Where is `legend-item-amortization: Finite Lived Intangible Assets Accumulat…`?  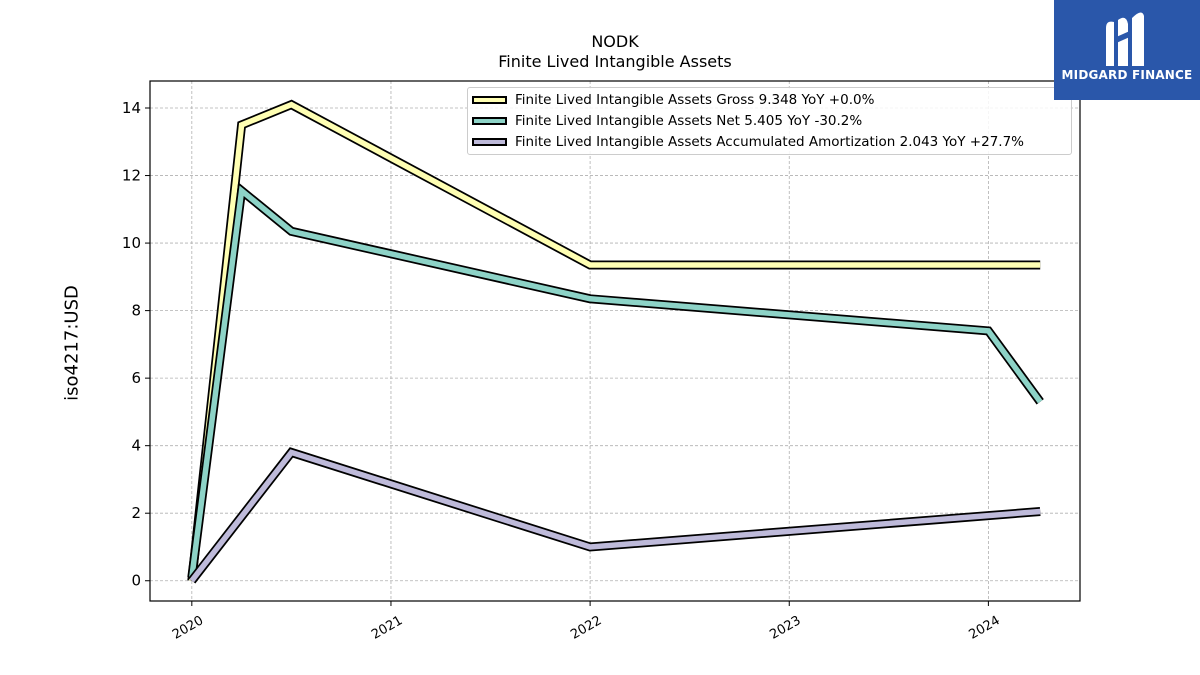 legend-item-amortization: Finite Lived Intangible Assets Accumulat… is located at coordinates (768, 143).